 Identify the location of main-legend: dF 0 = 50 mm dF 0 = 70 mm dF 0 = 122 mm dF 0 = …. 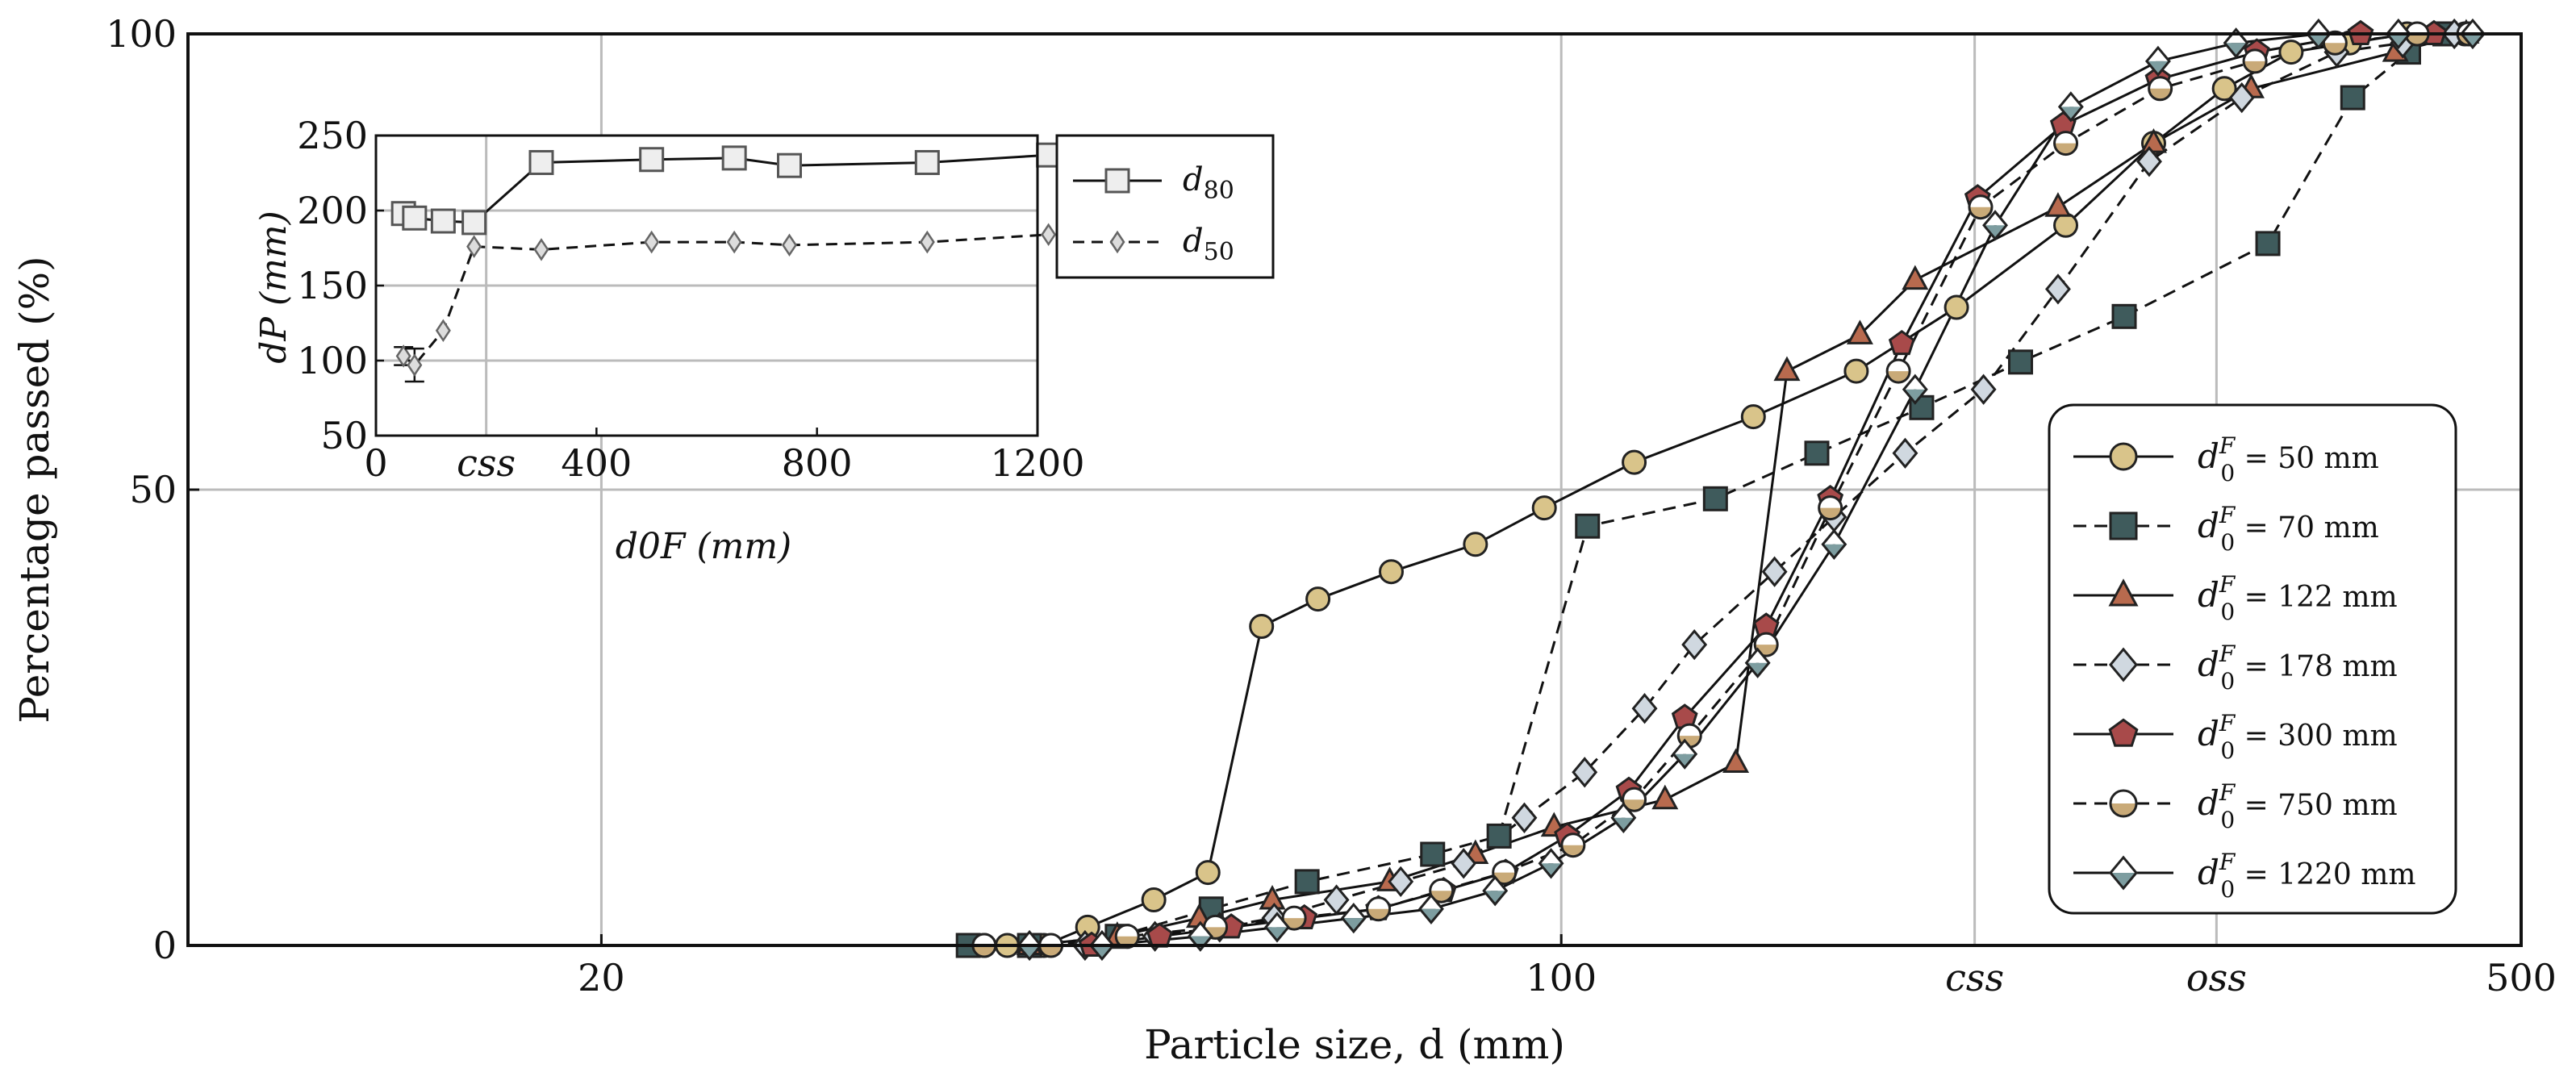
(2252, 659).